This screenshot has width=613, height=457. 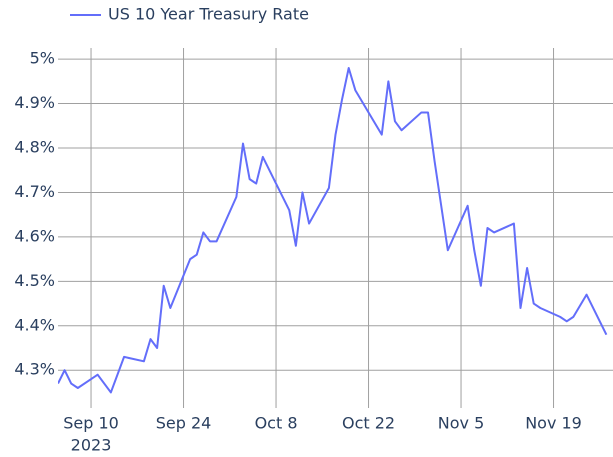 I want to click on y-tick-label: 4.8%, so click(x=34, y=147).